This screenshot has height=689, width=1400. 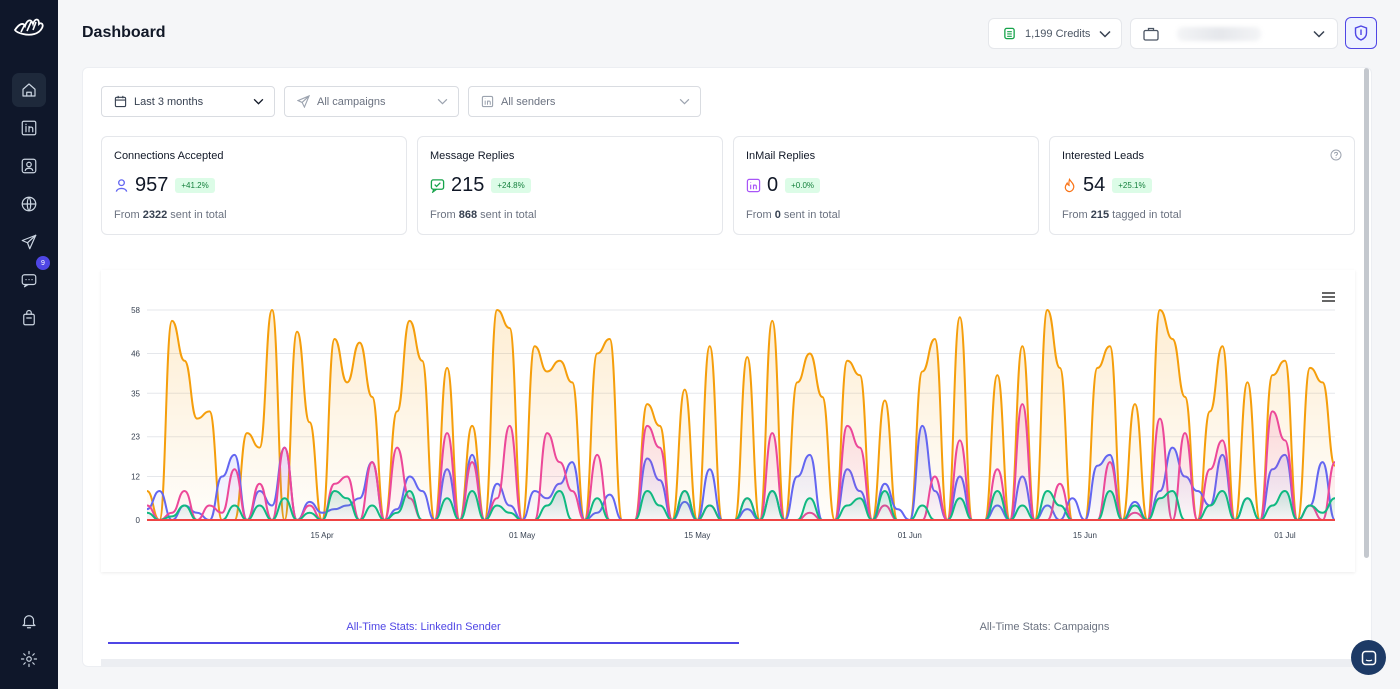 What do you see at coordinates (781, 156) in the screenshot?
I see `stat-title: InMail Replies` at bounding box center [781, 156].